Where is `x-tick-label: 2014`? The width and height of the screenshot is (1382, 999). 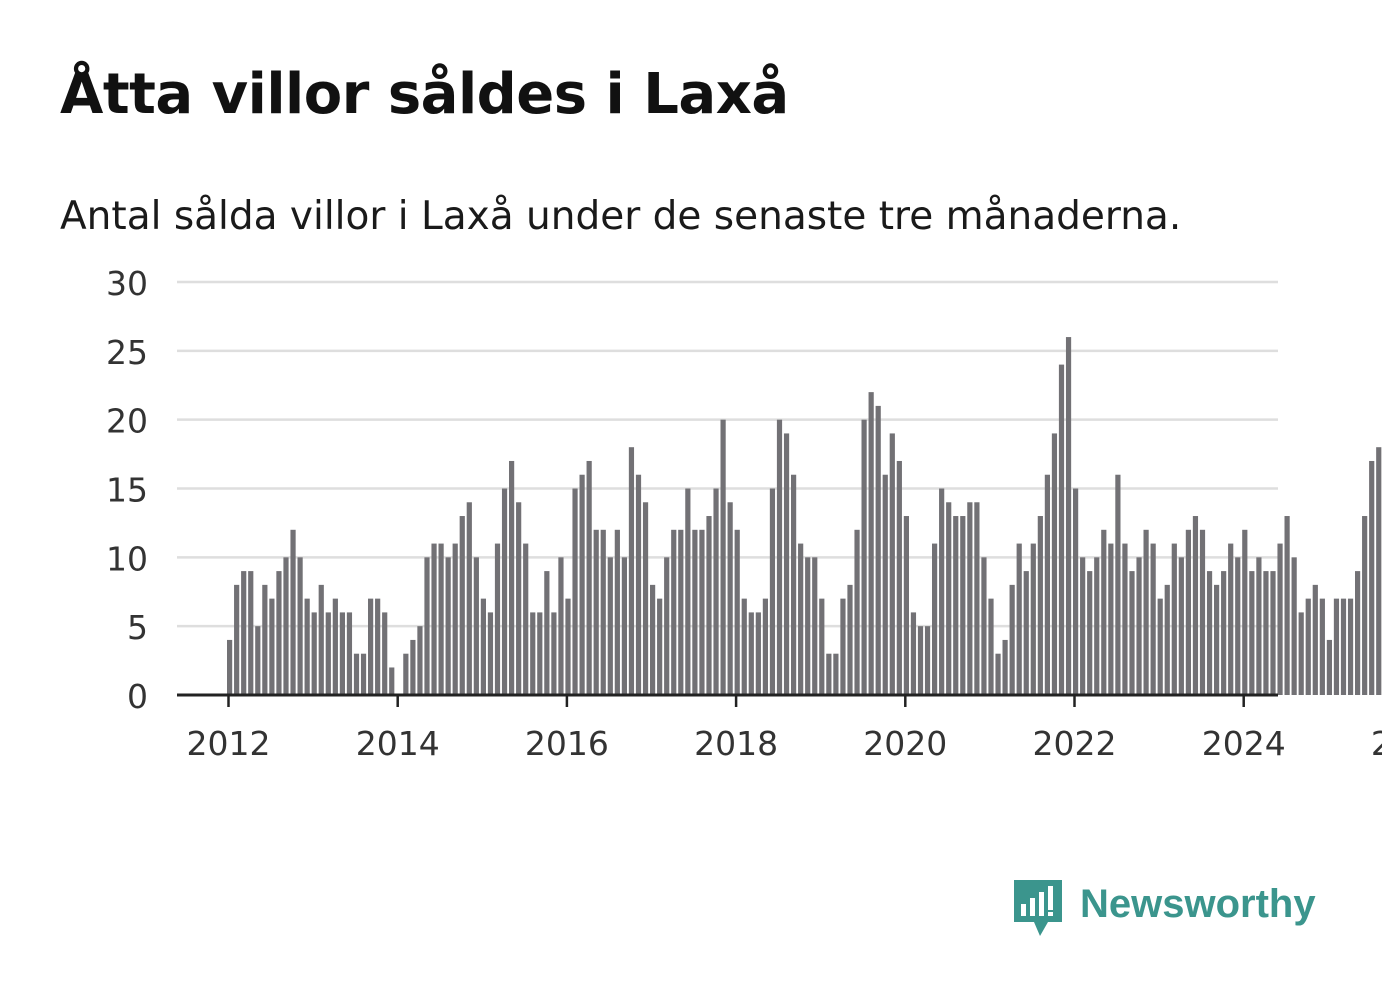
x-tick-label: 2014 is located at coordinates (398, 743).